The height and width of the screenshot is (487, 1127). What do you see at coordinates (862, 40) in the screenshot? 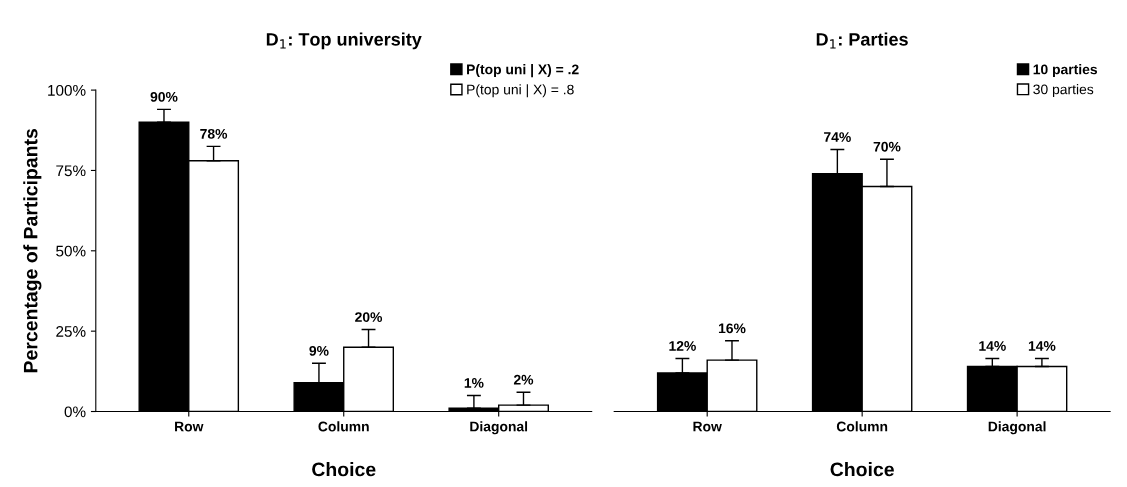
I see `chart-title: D$_{1}$: Parties` at bounding box center [862, 40].